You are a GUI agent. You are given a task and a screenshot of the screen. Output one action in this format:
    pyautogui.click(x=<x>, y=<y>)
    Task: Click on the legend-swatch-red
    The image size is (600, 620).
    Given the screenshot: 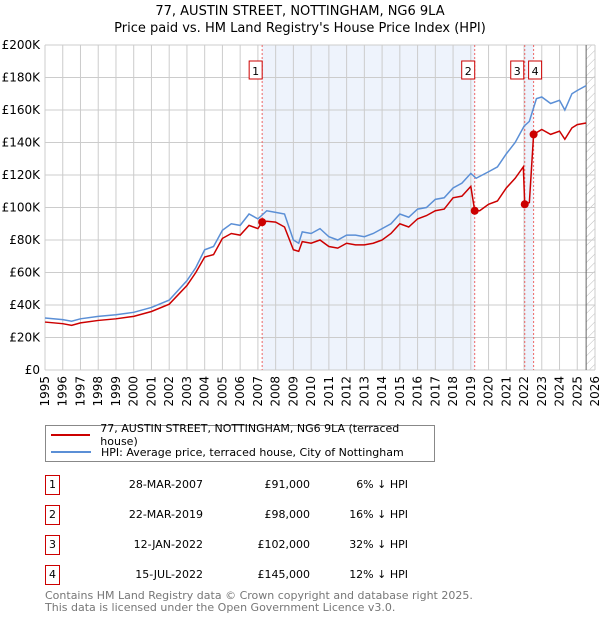 What is the action you would take?
    pyautogui.click(x=71, y=435)
    